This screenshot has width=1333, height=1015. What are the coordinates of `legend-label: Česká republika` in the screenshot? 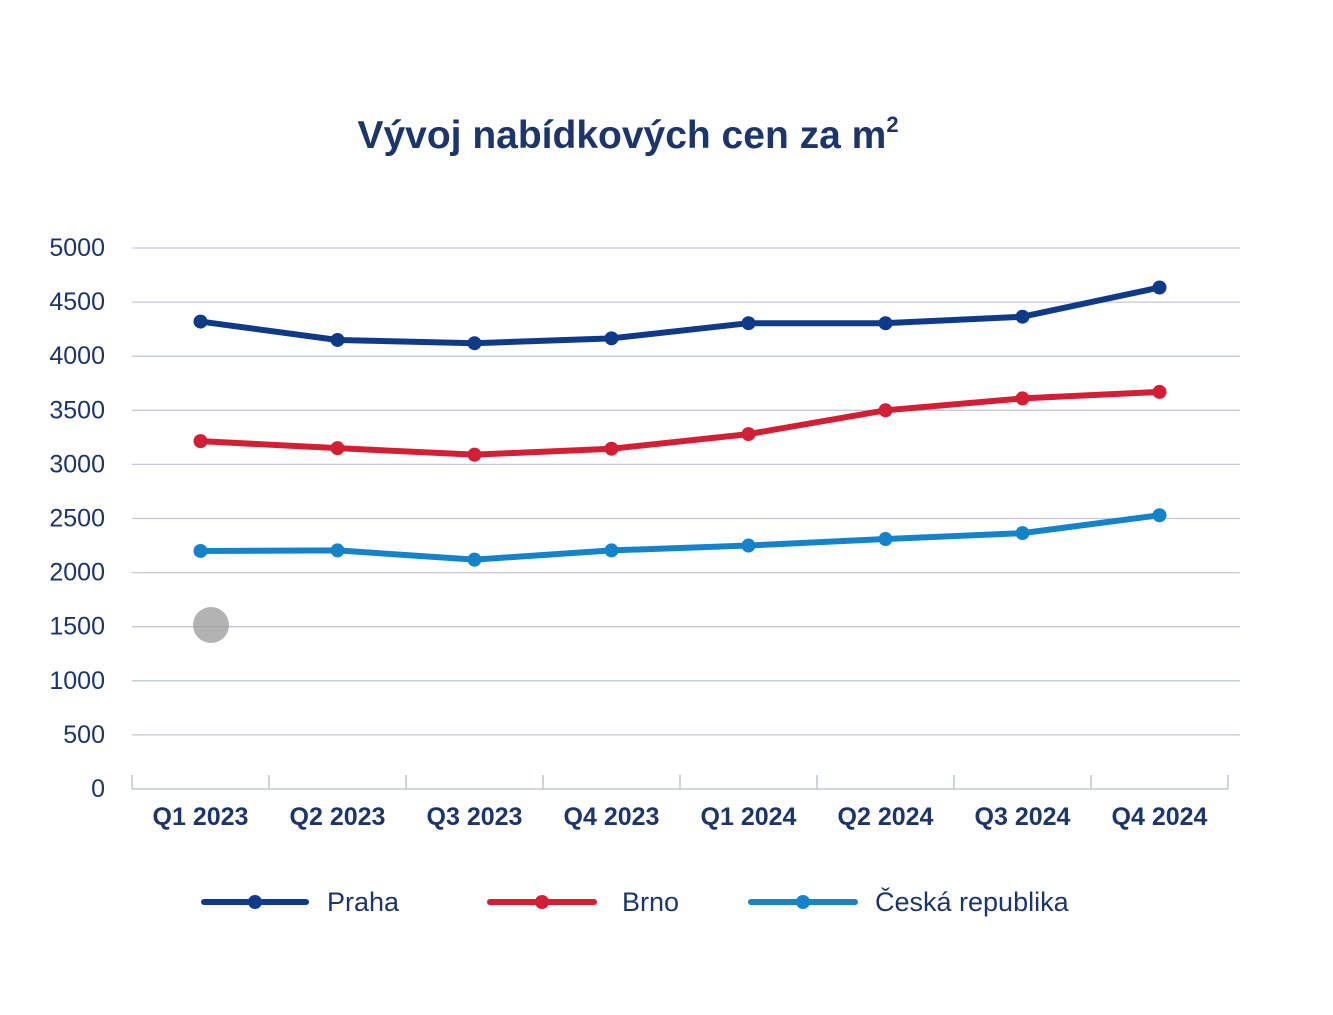 It's located at (972, 901).